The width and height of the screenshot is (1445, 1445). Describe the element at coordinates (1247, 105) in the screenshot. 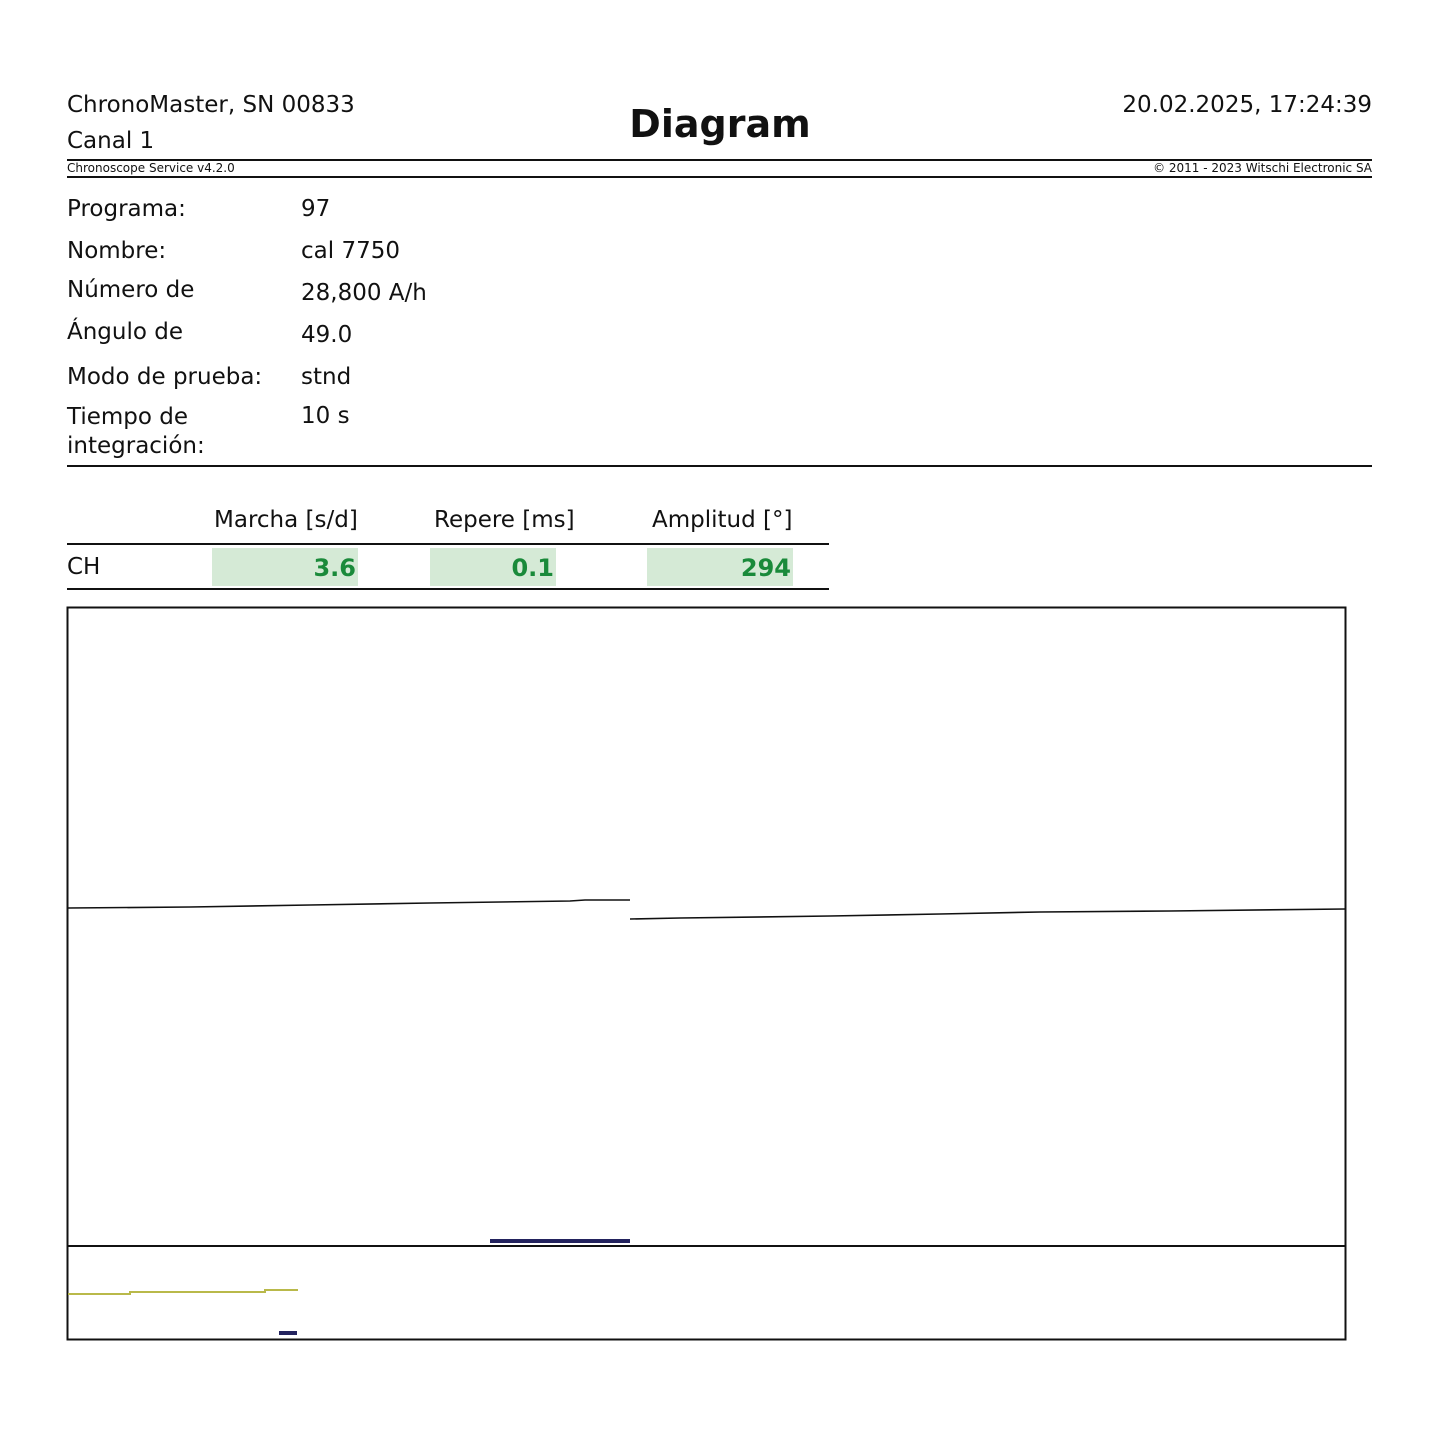

I see `report-datetime: 20.02.2025, 17:24:39` at that location.